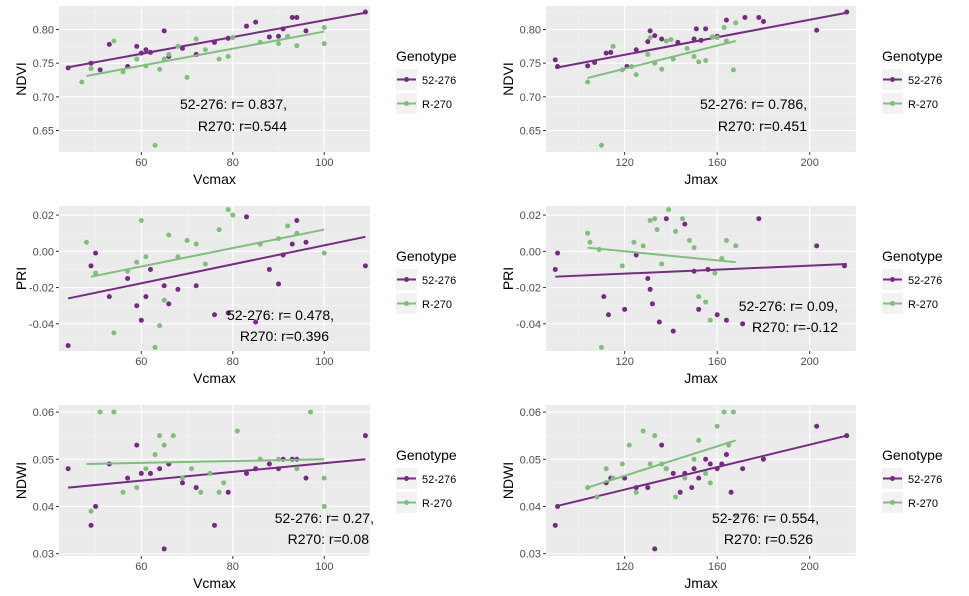 This screenshot has width=969, height=596. I want to click on x-axis-title: Vcmax, so click(214, 583).